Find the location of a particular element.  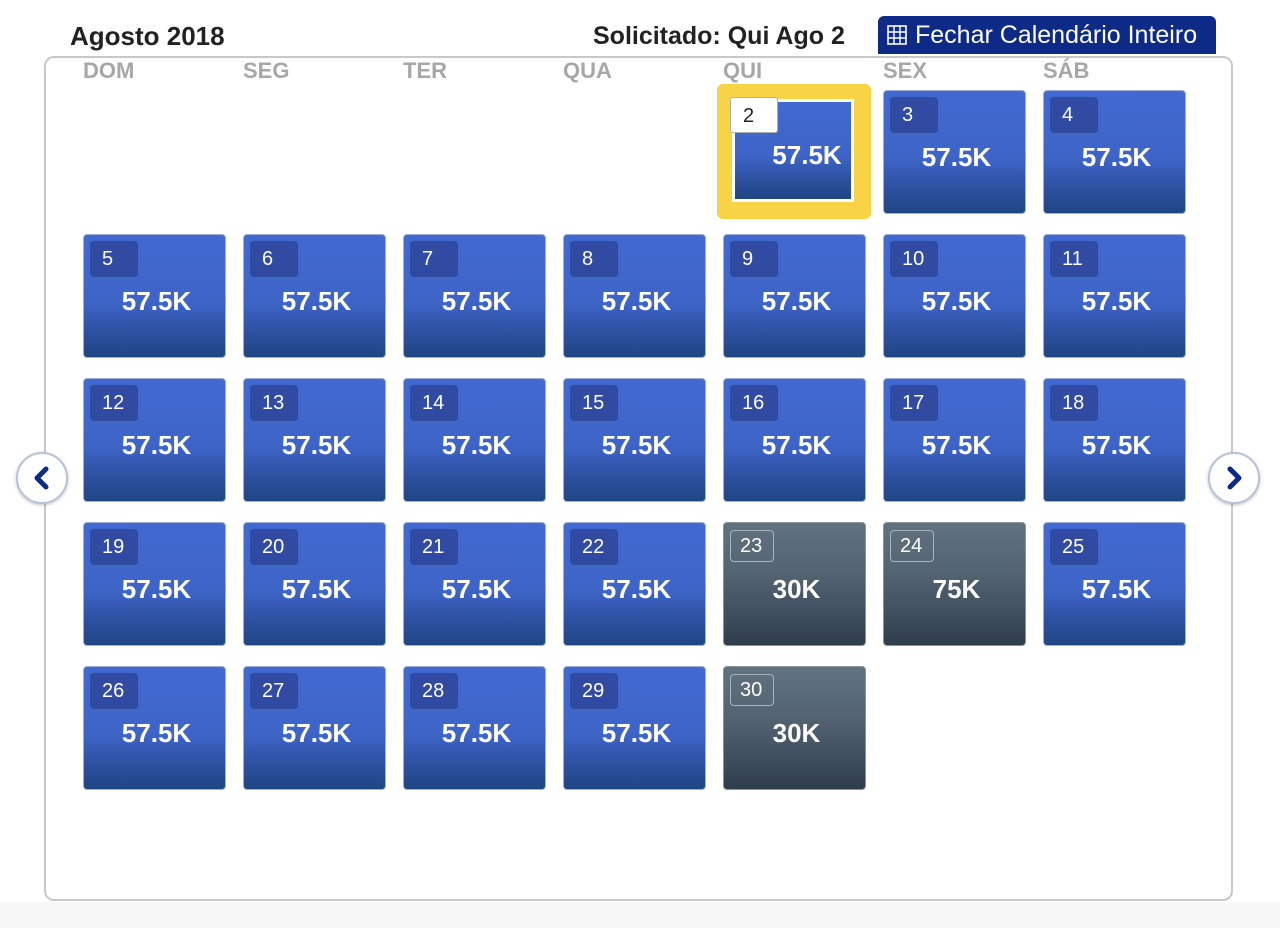

close-calendar-label: Fechar Calendário Inteiro is located at coordinates (1056, 35).